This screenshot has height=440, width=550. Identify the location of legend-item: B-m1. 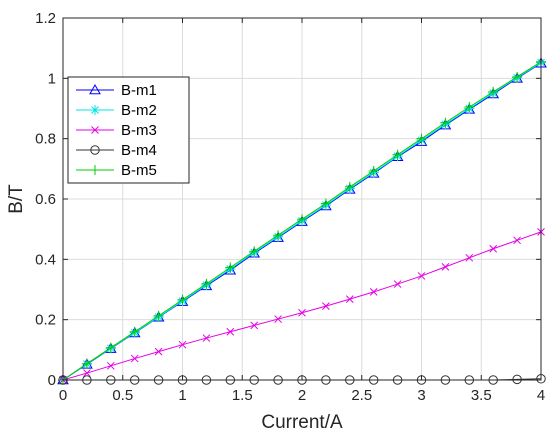
(116, 90).